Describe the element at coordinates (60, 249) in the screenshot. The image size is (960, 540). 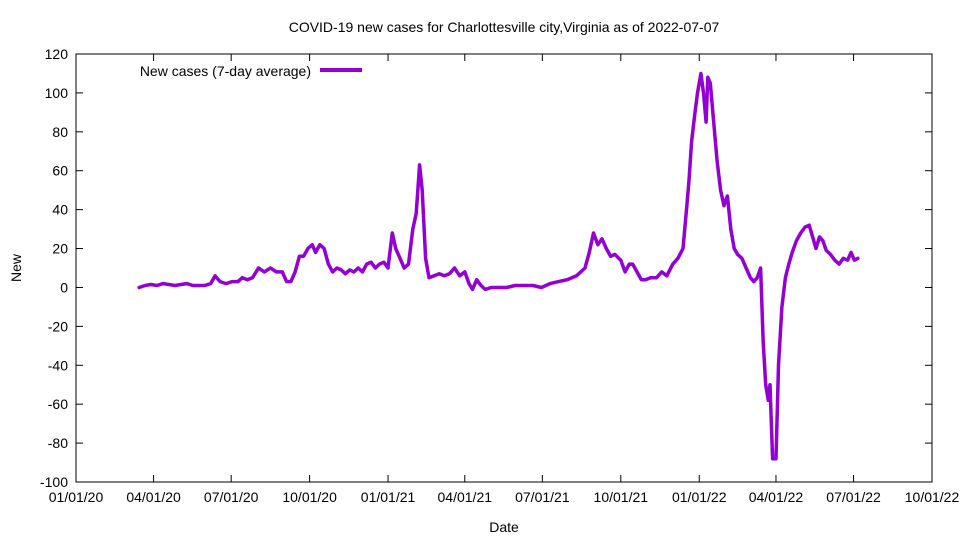
I see `y-tick-label: 20` at that location.